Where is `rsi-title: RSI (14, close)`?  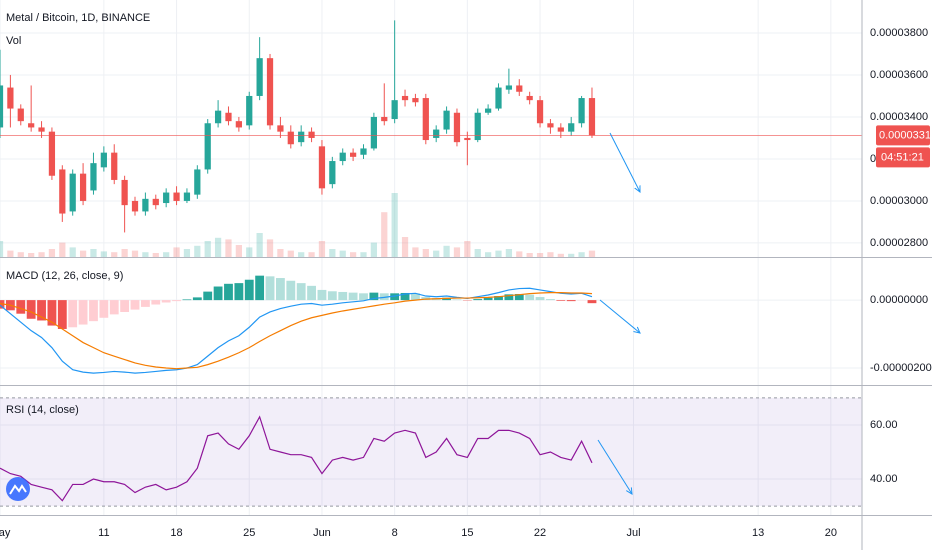 rsi-title: RSI (14, close) is located at coordinates (42, 410).